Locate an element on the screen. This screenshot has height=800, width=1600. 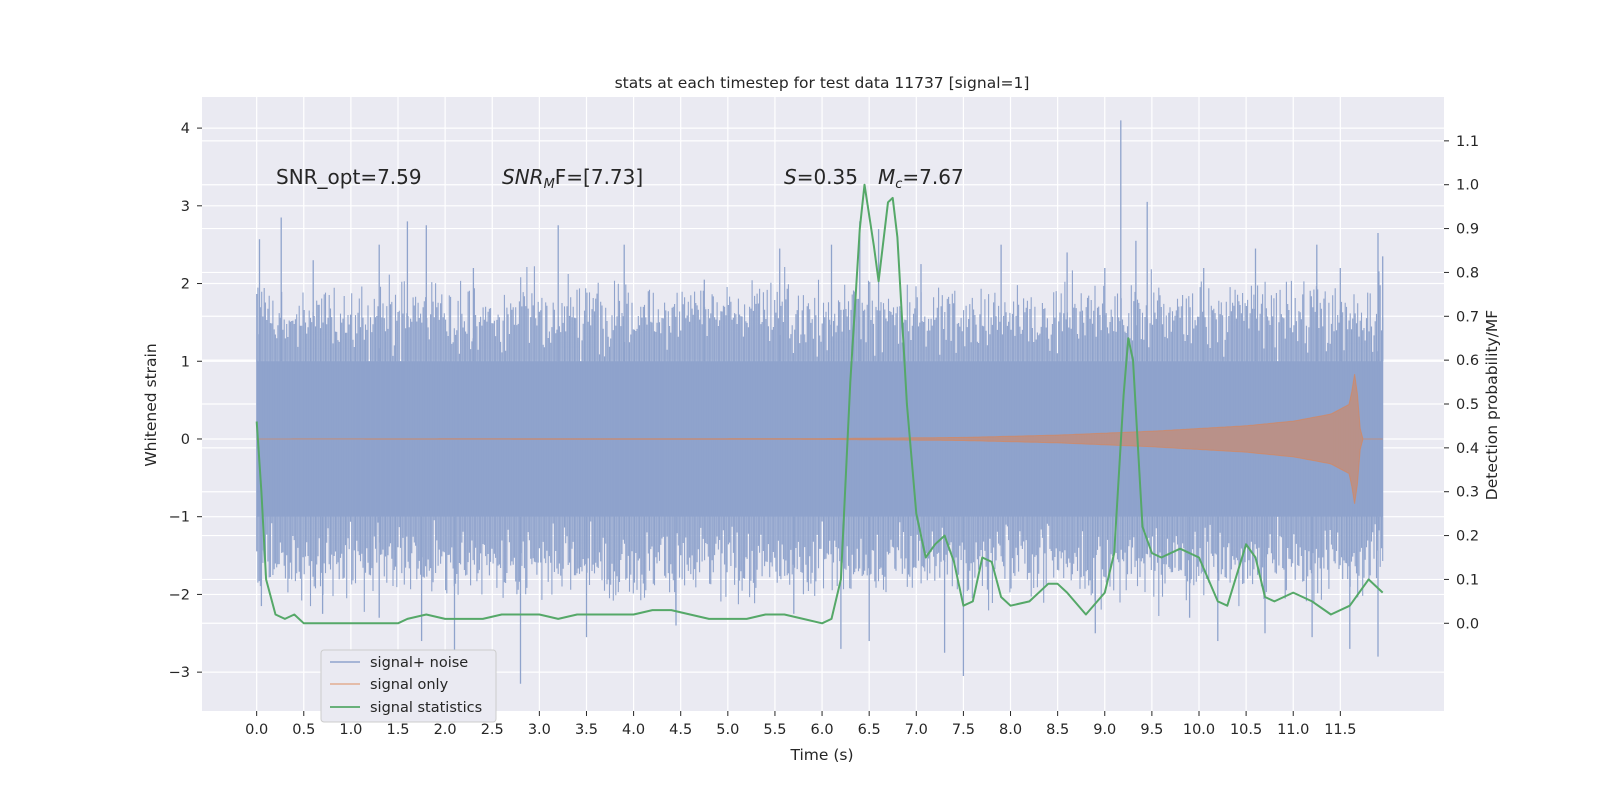
legend-box is located at coordinates (408, 686).